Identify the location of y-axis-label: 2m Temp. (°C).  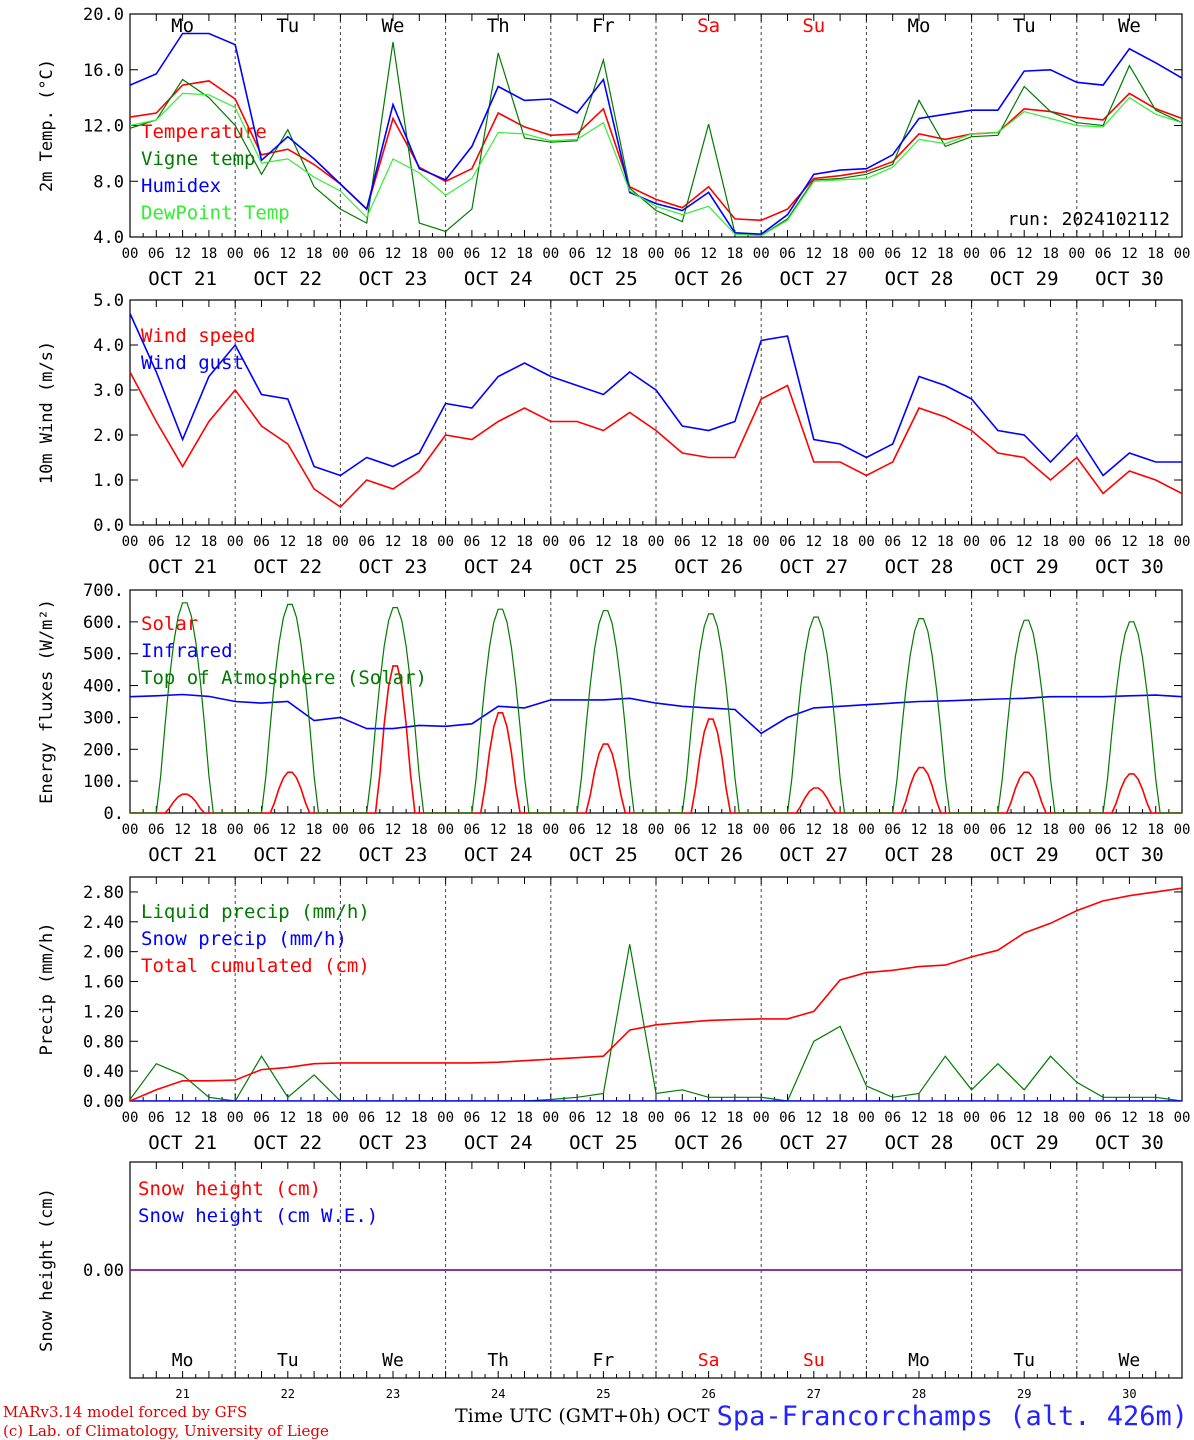
(47, 125).